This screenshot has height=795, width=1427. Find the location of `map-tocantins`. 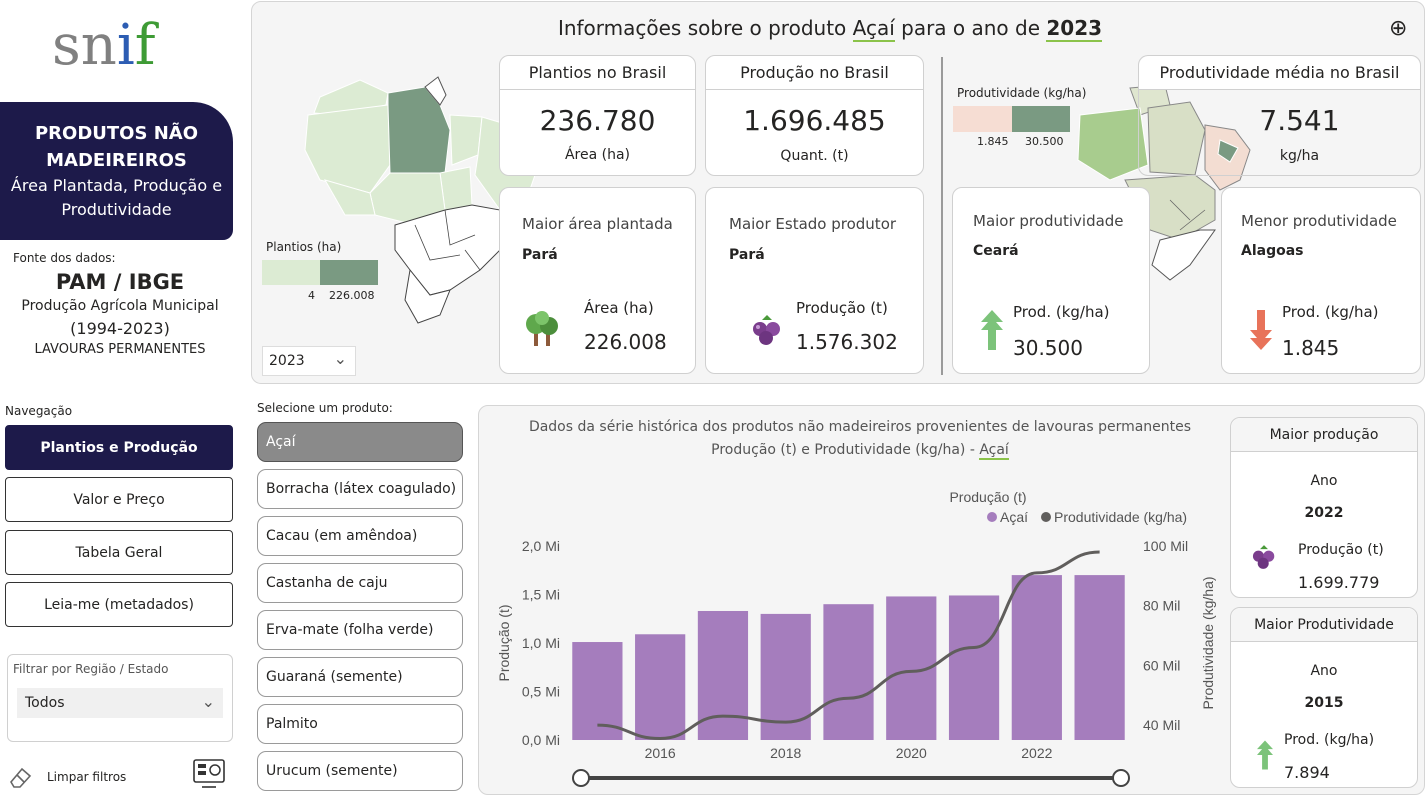

map-tocantins is located at coordinates (456, 188).